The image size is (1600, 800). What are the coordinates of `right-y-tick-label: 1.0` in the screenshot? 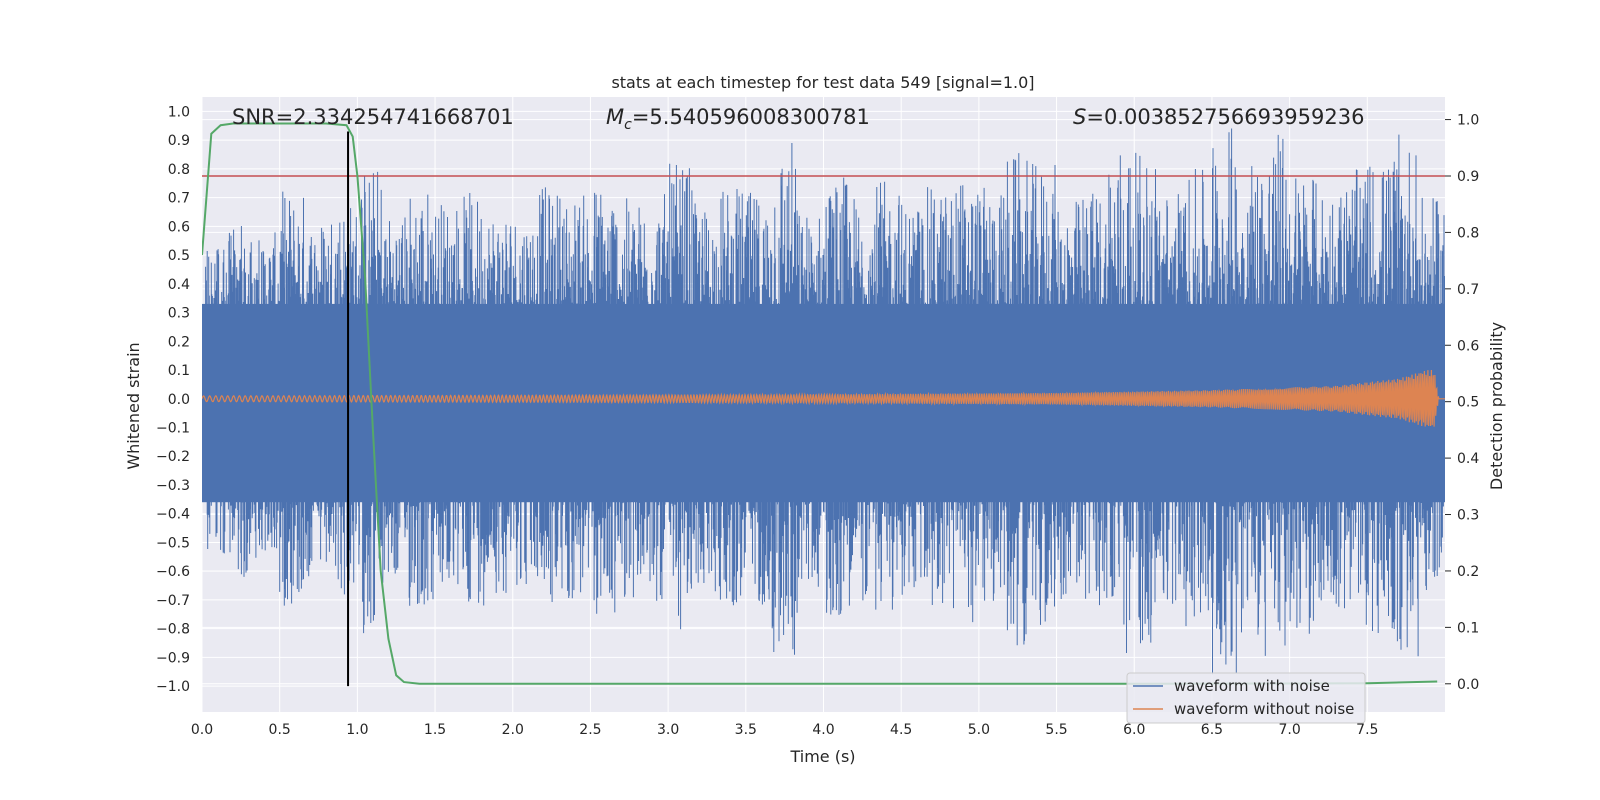 It's located at (1468, 121).